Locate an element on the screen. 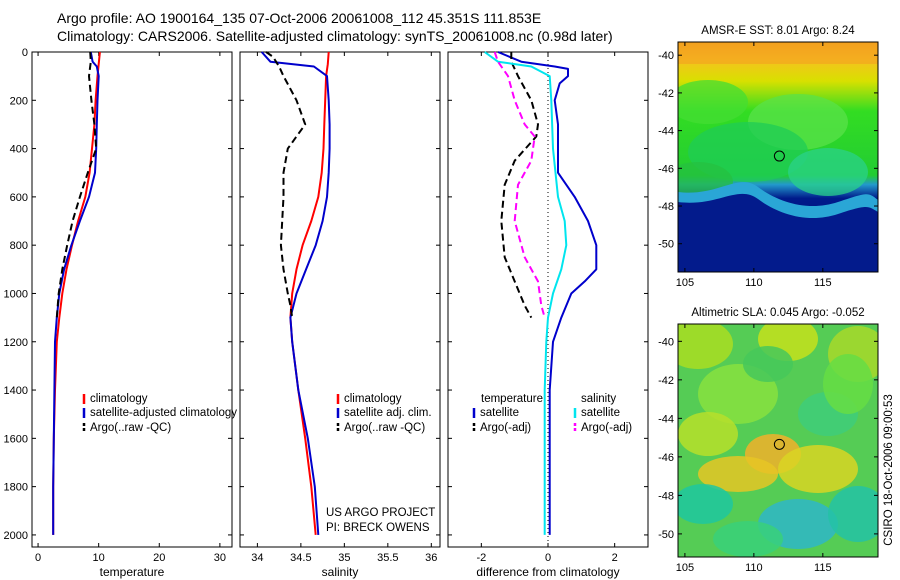  sst_map-title: AMSR-E SST: 8.01 Argo: 8.24 is located at coordinates (778, 31).